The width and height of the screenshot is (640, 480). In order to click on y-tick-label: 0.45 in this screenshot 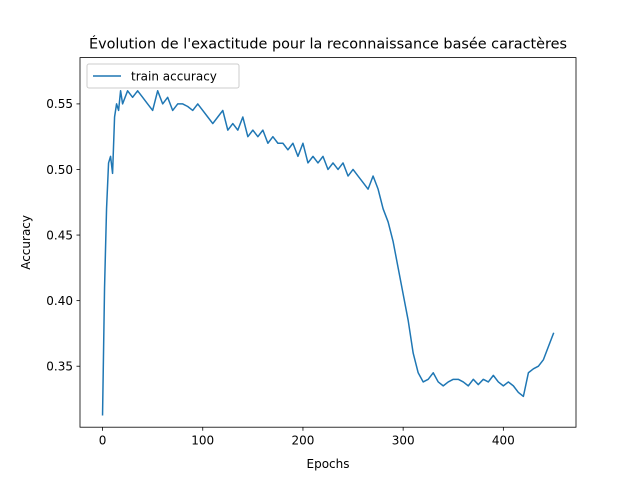, I will do `click(59, 235)`.